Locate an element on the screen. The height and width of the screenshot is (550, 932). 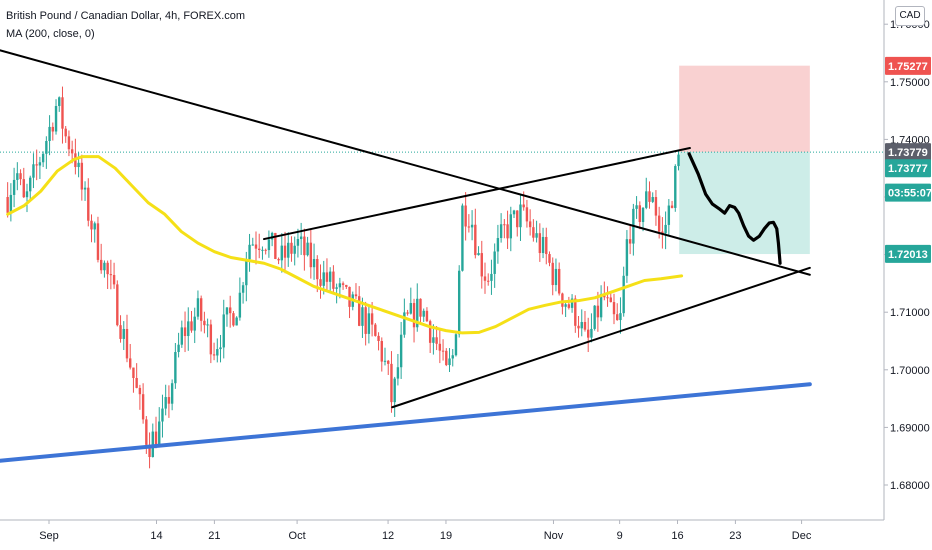
take-profit-zone is located at coordinates (744, 203).